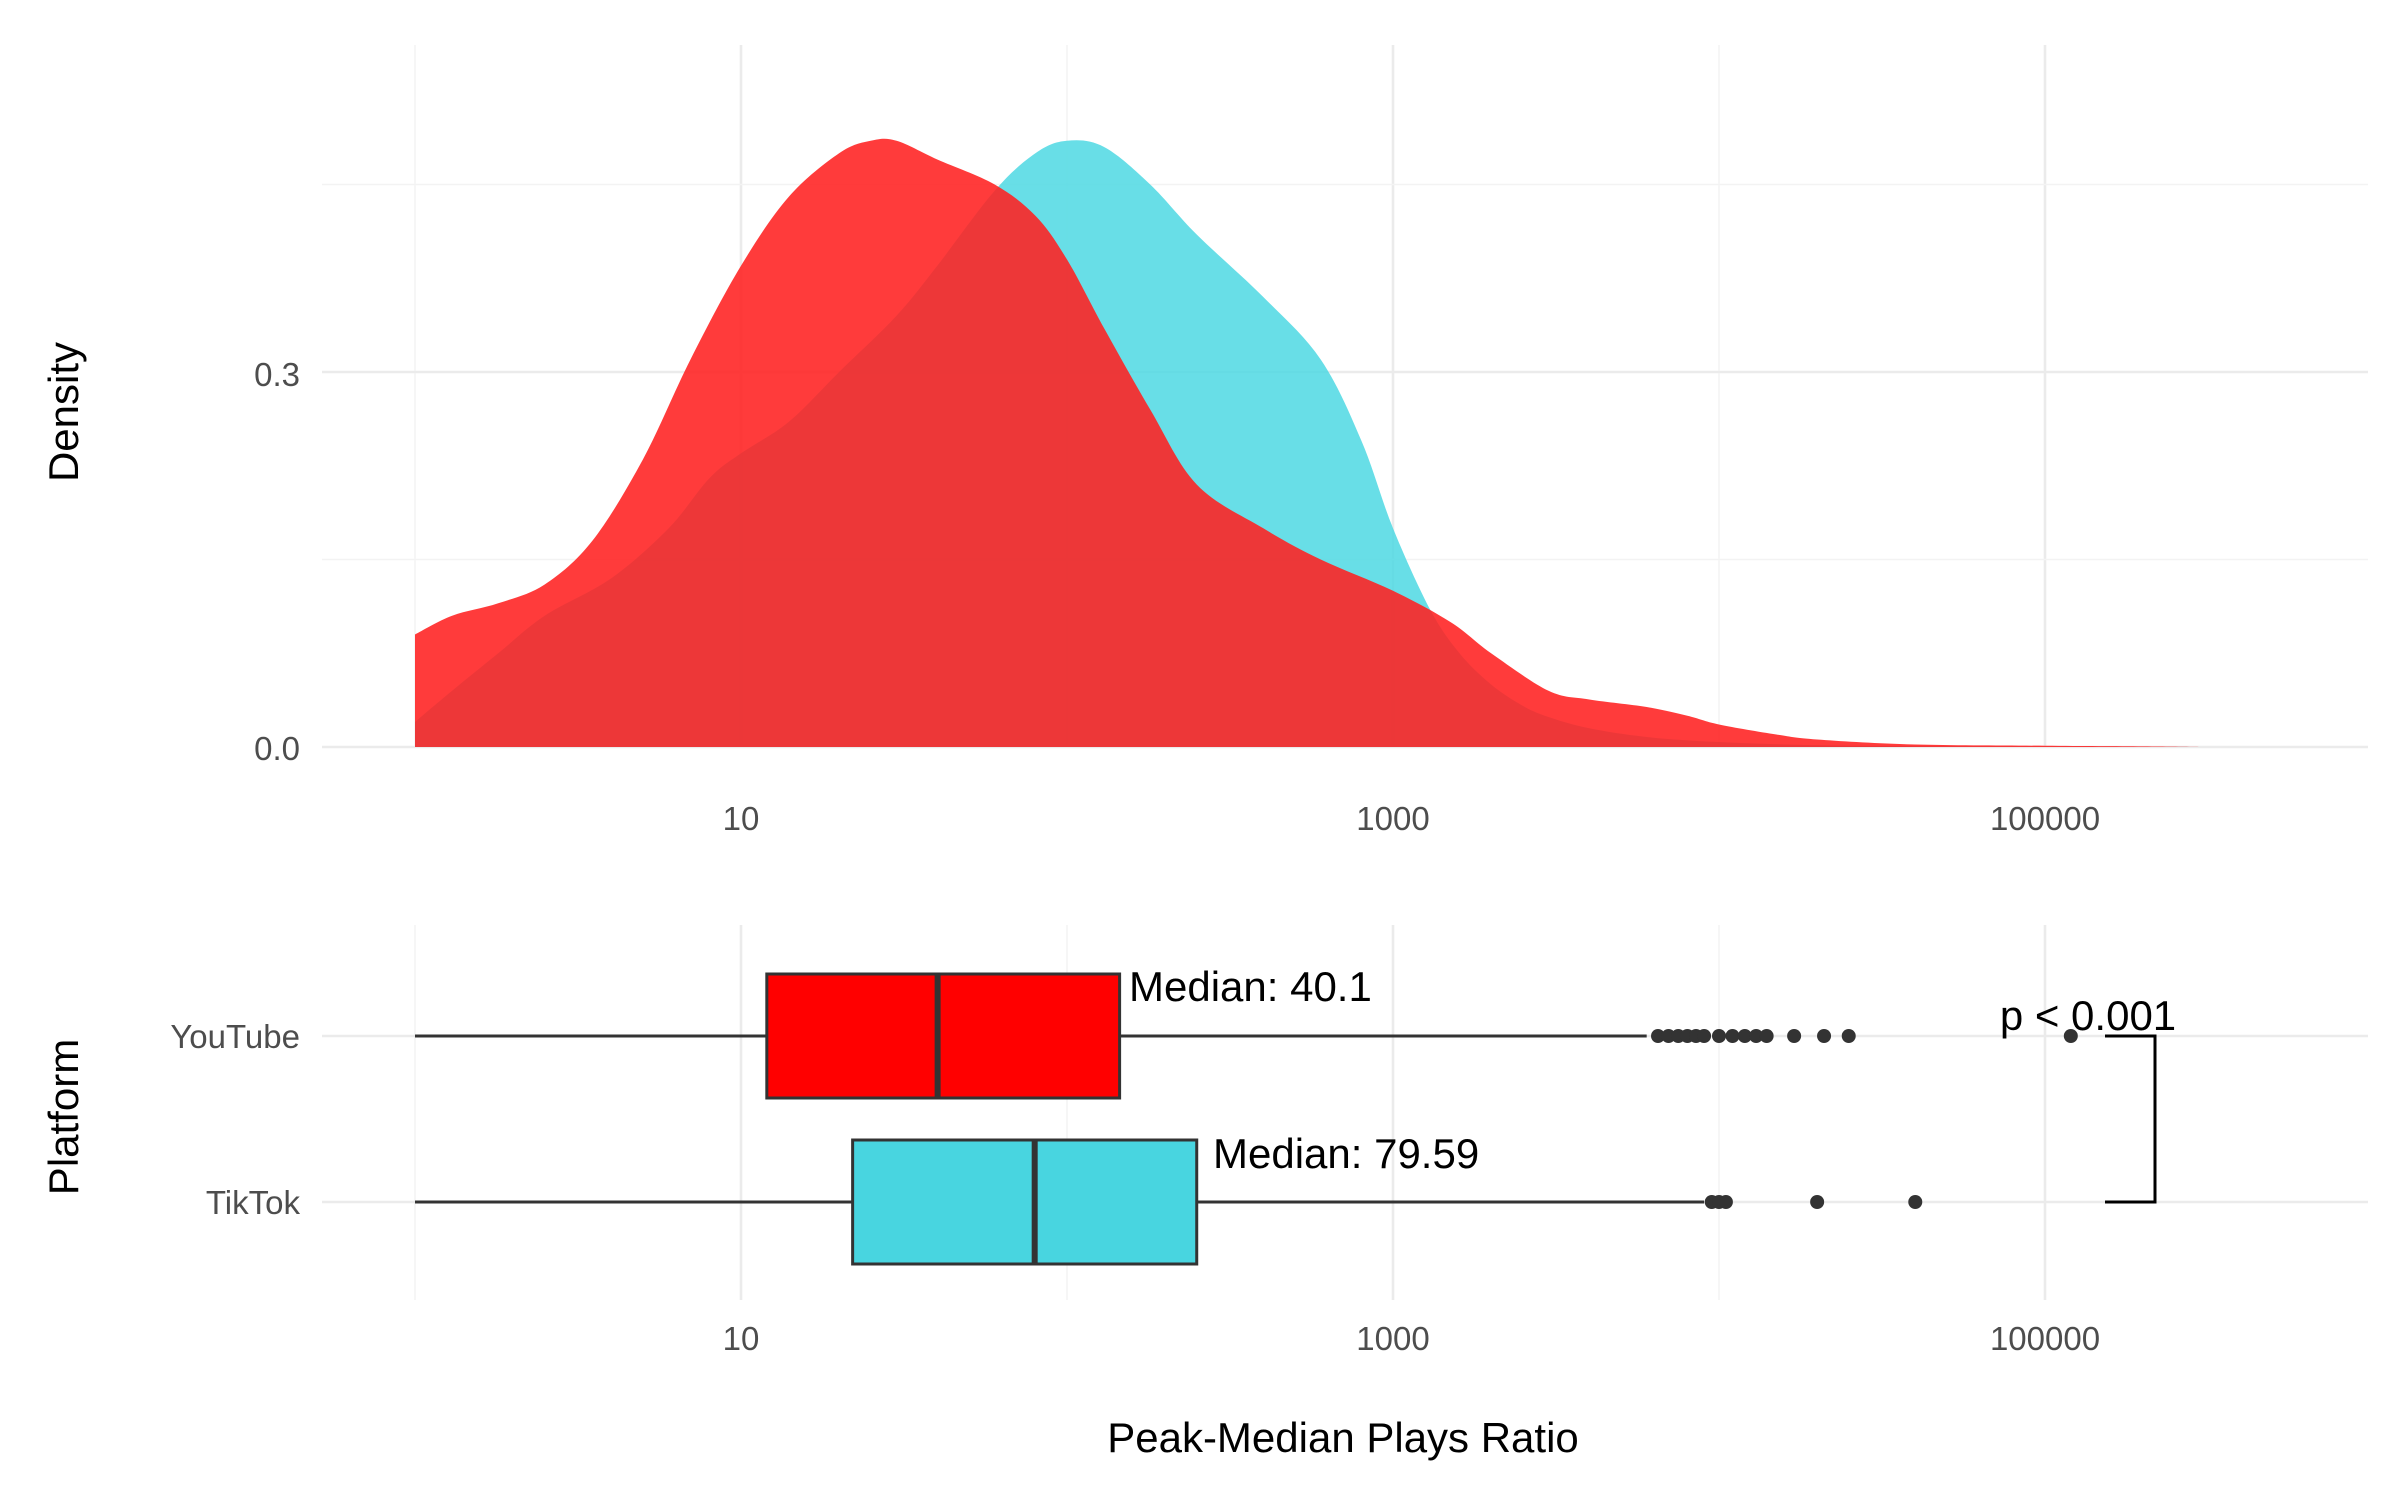  I want to click on platform-tick-label-tiktok: TikTok, so click(253, 1202).